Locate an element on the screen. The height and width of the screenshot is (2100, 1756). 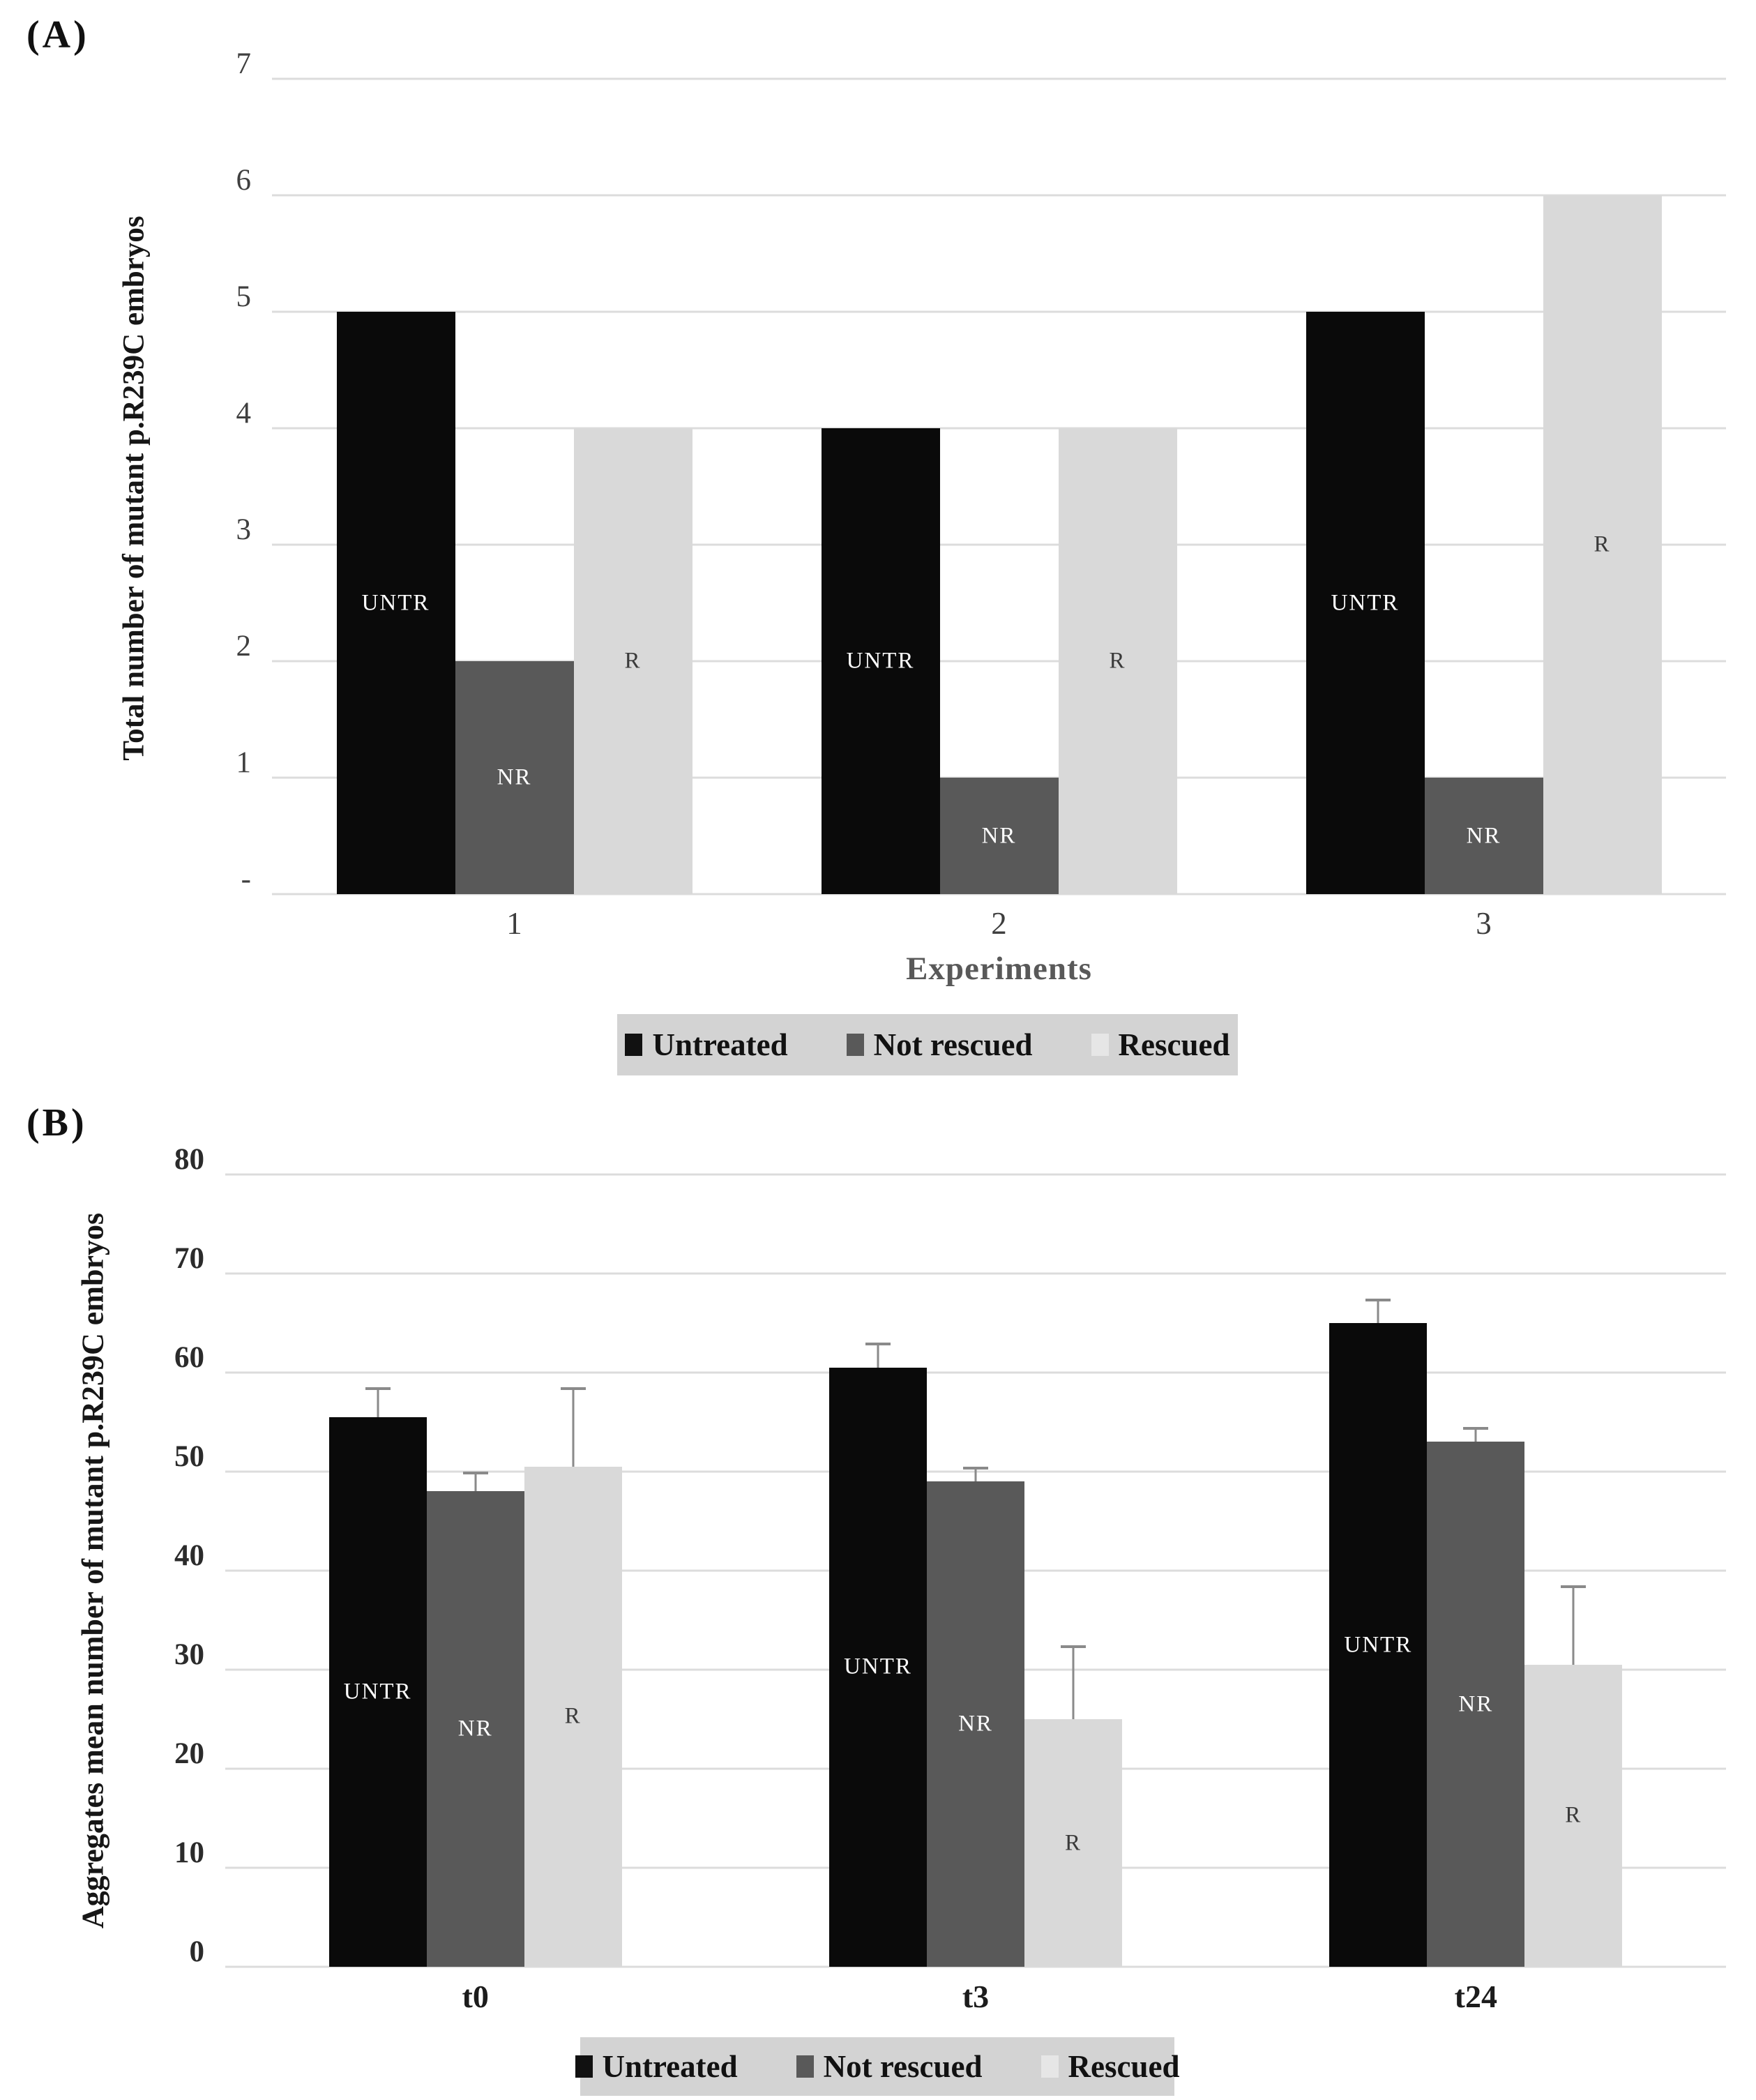
y-tick-label: 1 is located at coordinates (244, 762).